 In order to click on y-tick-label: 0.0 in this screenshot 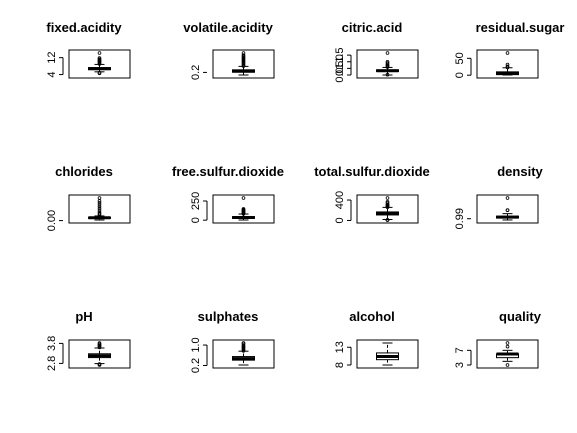, I will do `click(340, 74)`.